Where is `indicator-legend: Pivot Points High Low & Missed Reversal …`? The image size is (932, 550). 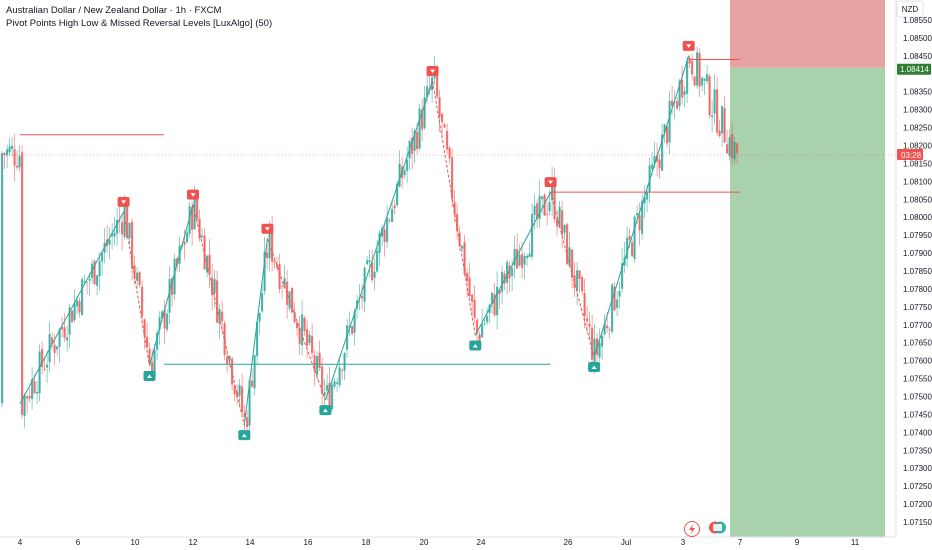 indicator-legend: Pivot Points High Low & Missed Reversal … is located at coordinates (139, 23).